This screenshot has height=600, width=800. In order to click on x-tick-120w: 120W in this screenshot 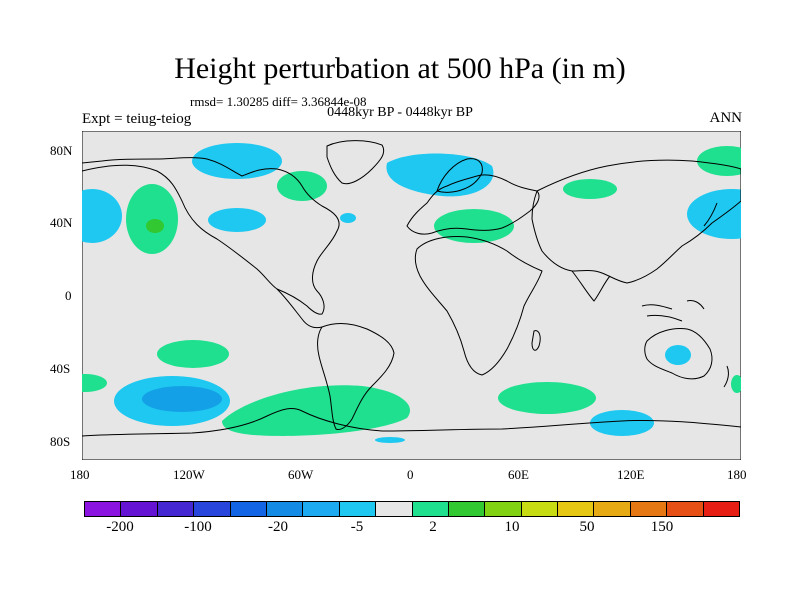, I will do `click(189, 474)`.